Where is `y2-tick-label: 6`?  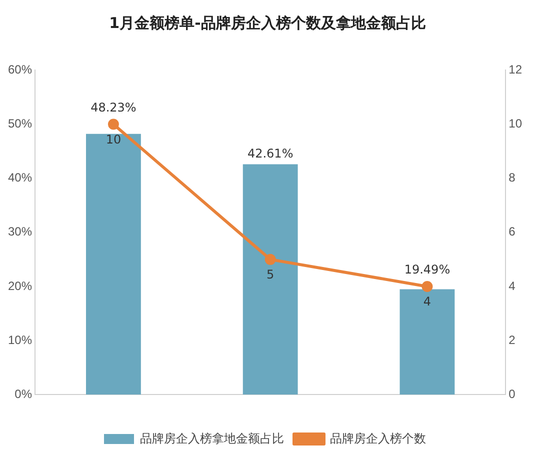
y2-tick-label: 6 is located at coordinates (512, 231).